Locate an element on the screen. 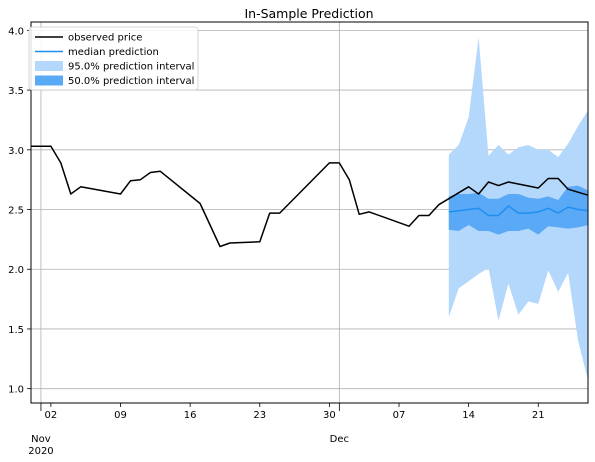  x-month-label: Nov is located at coordinates (41, 439).